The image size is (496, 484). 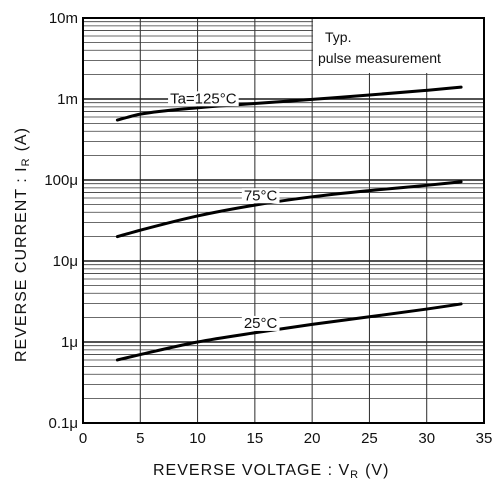 What do you see at coordinates (21, 264) in the screenshot?
I see `y-axis-title-main: REVERSE CURRENT : I` at bounding box center [21, 264].